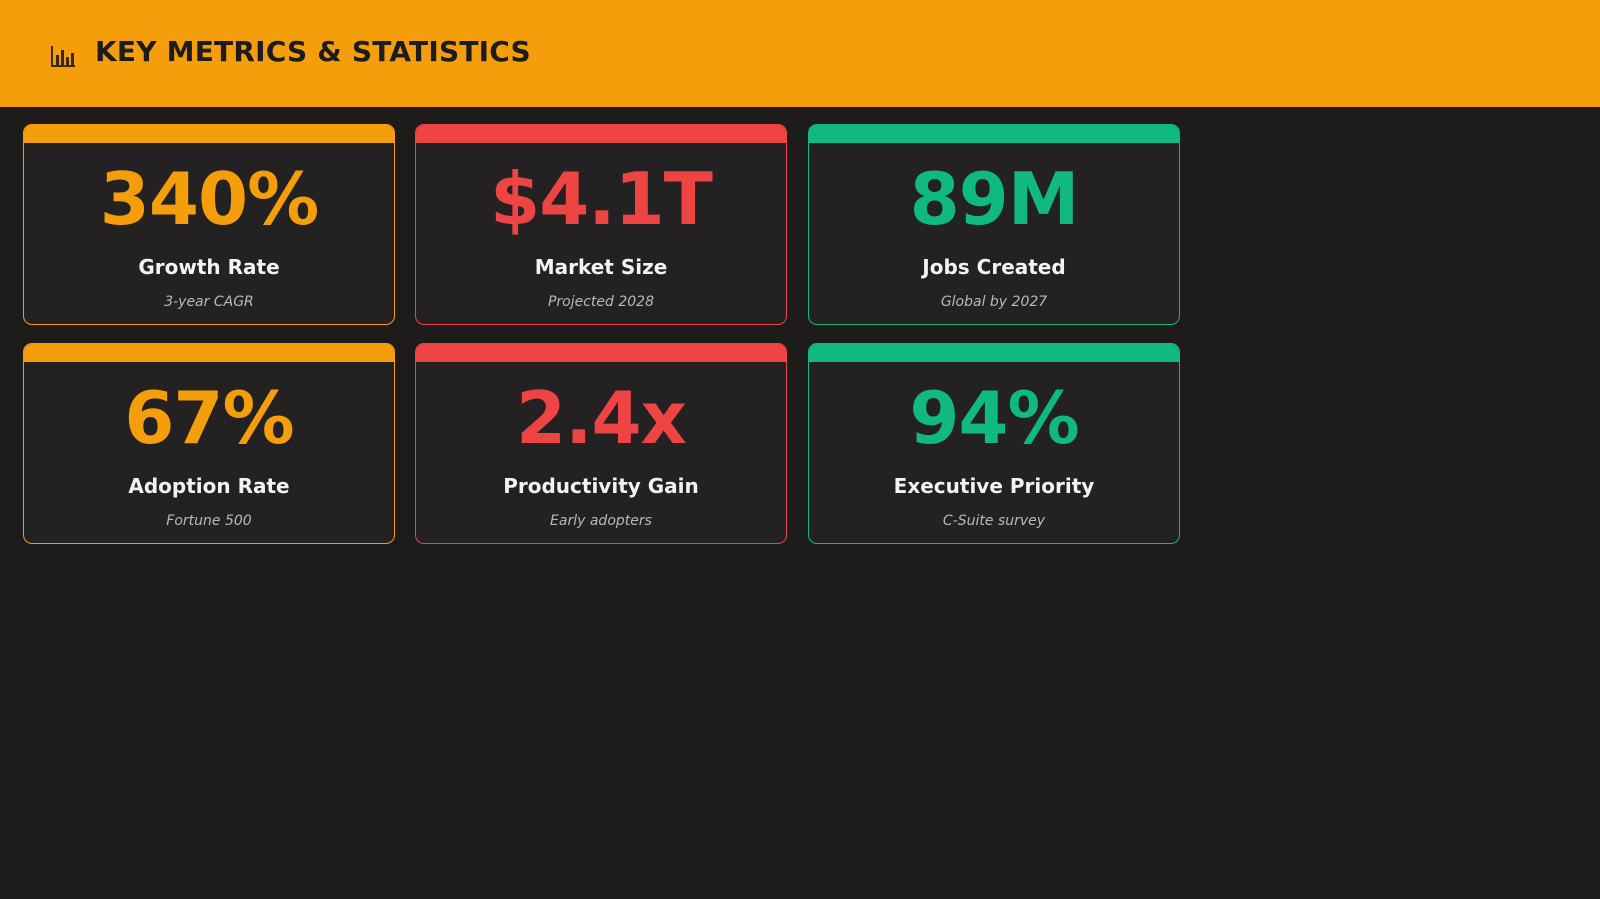 The image size is (1600, 899). Describe the element at coordinates (994, 486) in the screenshot. I see `metric-label: Executive Priority` at that location.